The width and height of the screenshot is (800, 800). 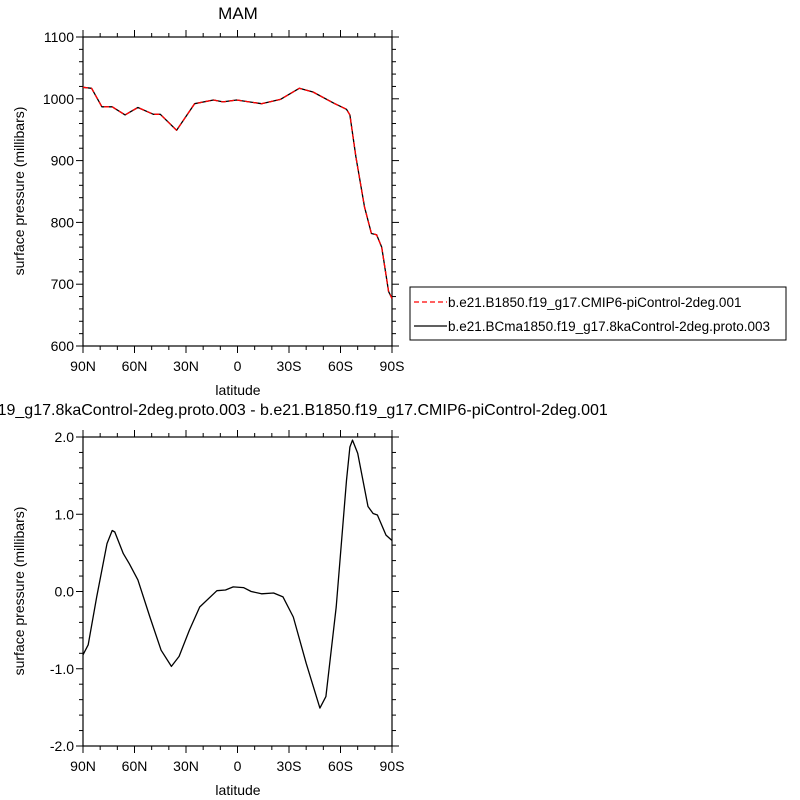 I want to click on plot0-y-tick-label: 1100, so click(x=59, y=37).